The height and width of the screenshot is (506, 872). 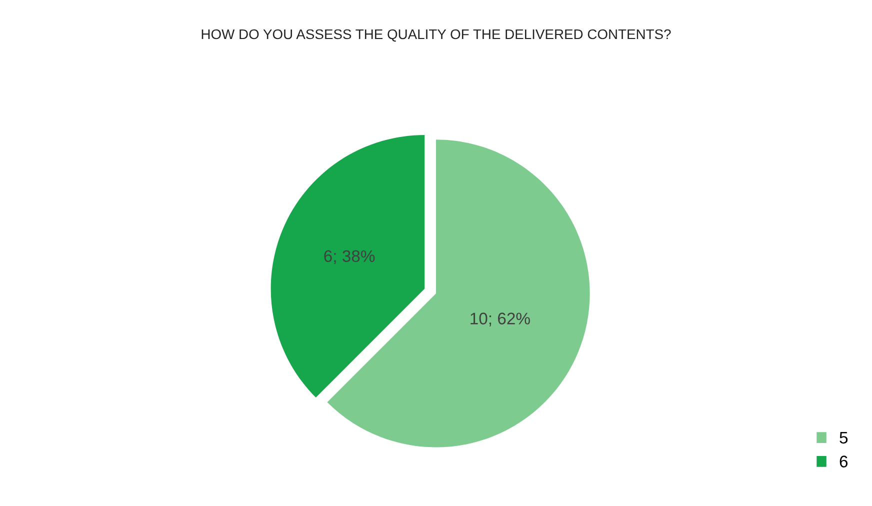 What do you see at coordinates (436, 35) in the screenshot?
I see `chart-title: HOW DO YOU ASSESS THE QUALITY OF THE DELIVERED CONTENTS?` at bounding box center [436, 35].